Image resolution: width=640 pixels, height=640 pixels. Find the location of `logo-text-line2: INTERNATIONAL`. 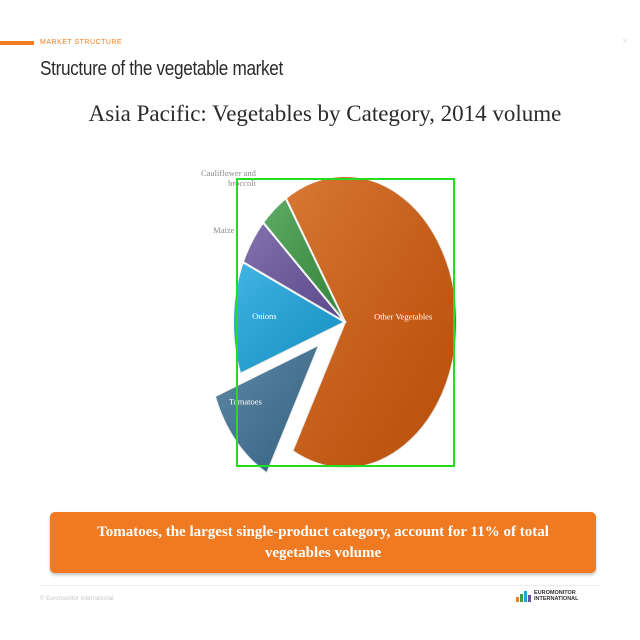

logo-text-line2: INTERNATIONAL is located at coordinates (556, 599).